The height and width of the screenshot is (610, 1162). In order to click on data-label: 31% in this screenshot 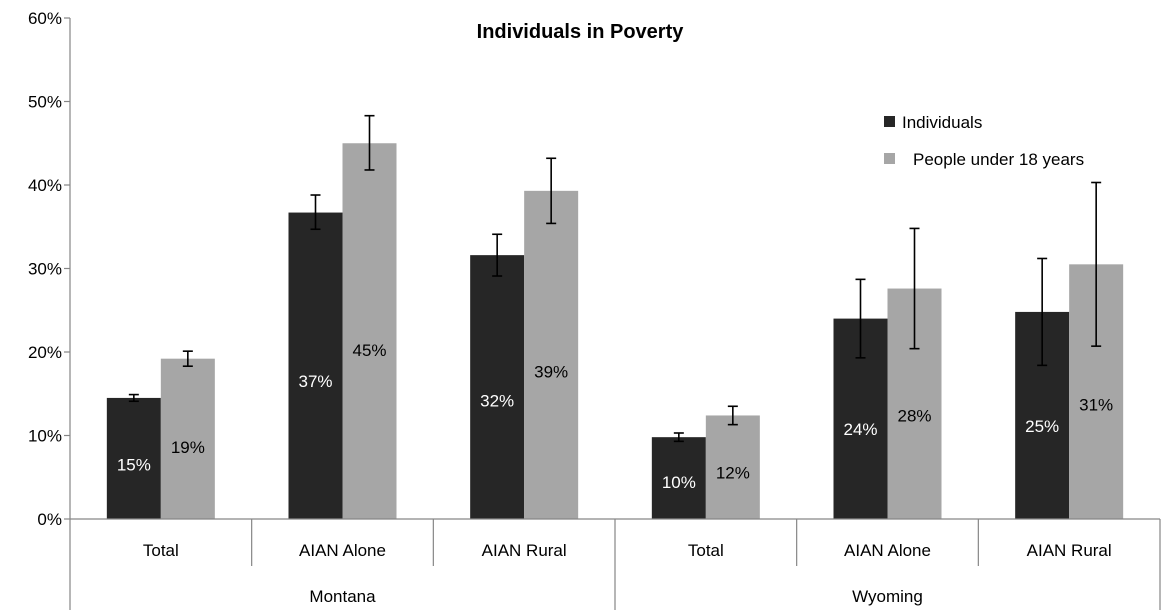, I will do `click(1096, 404)`.